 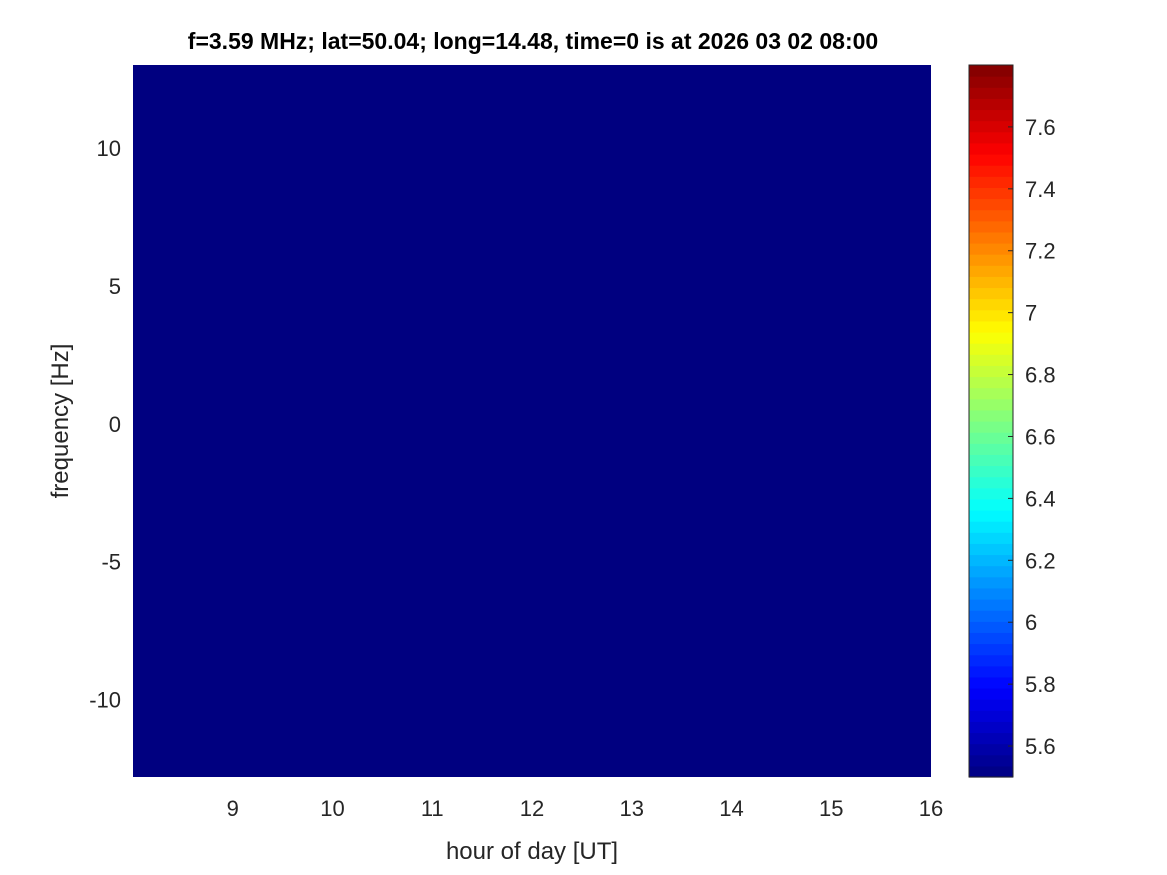 What do you see at coordinates (115, 424) in the screenshot?
I see `y-tick-label: 0` at bounding box center [115, 424].